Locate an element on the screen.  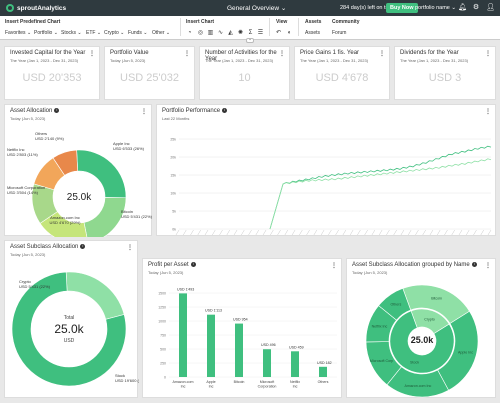
menu-etf: ETF ⌄ is located at coordinates (94, 33).